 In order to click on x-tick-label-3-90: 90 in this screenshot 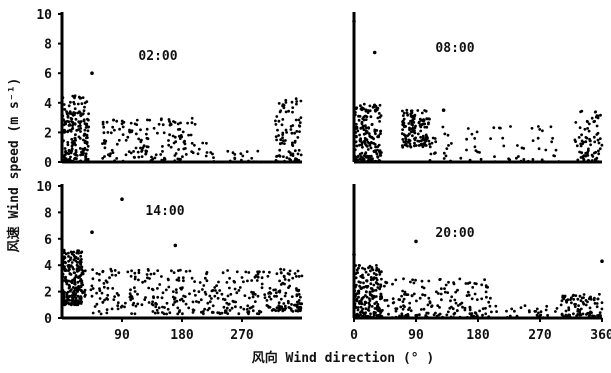, I will do `click(416, 335)`.